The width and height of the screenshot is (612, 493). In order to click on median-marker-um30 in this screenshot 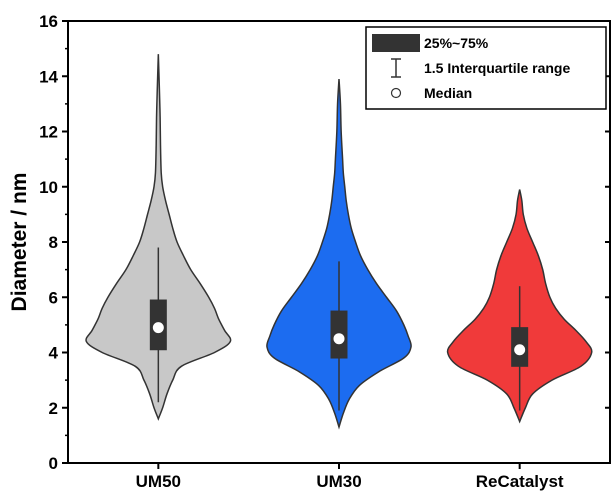, I will do `click(339, 339)`.